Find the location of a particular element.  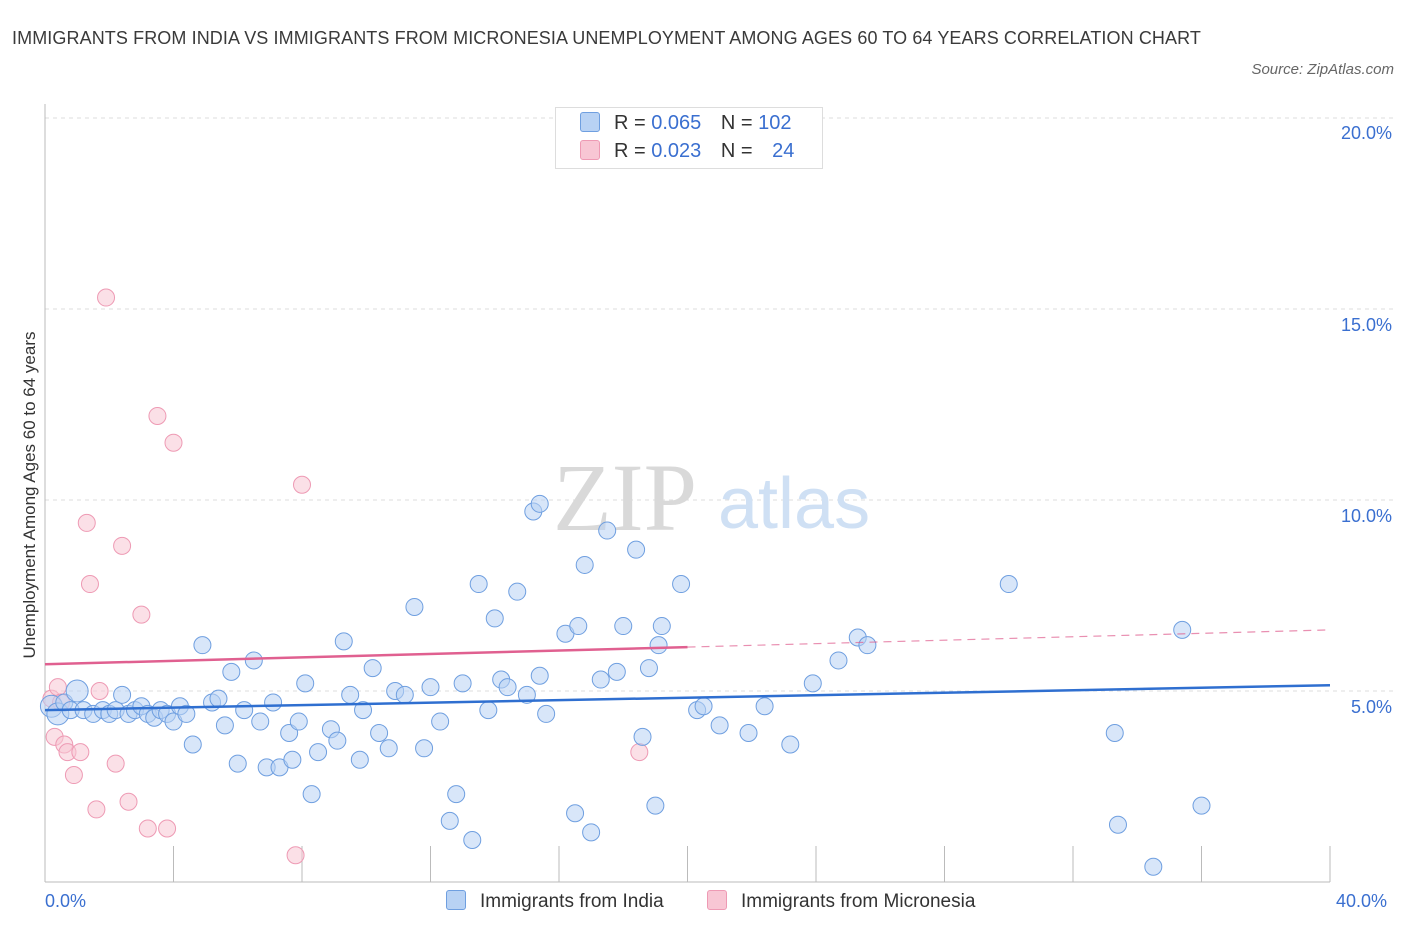

x-tick-label-max: 40.0% is located at coordinates (1362, 901).